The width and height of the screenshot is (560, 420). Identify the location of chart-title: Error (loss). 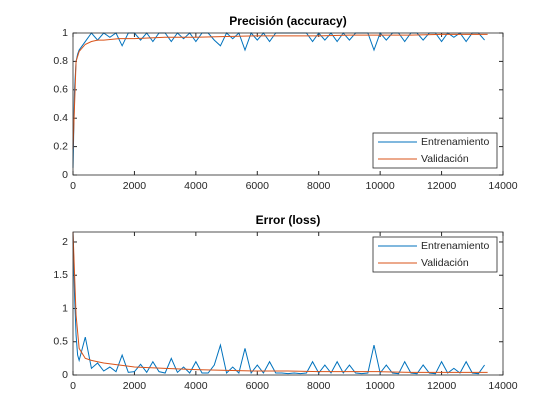
(288, 220).